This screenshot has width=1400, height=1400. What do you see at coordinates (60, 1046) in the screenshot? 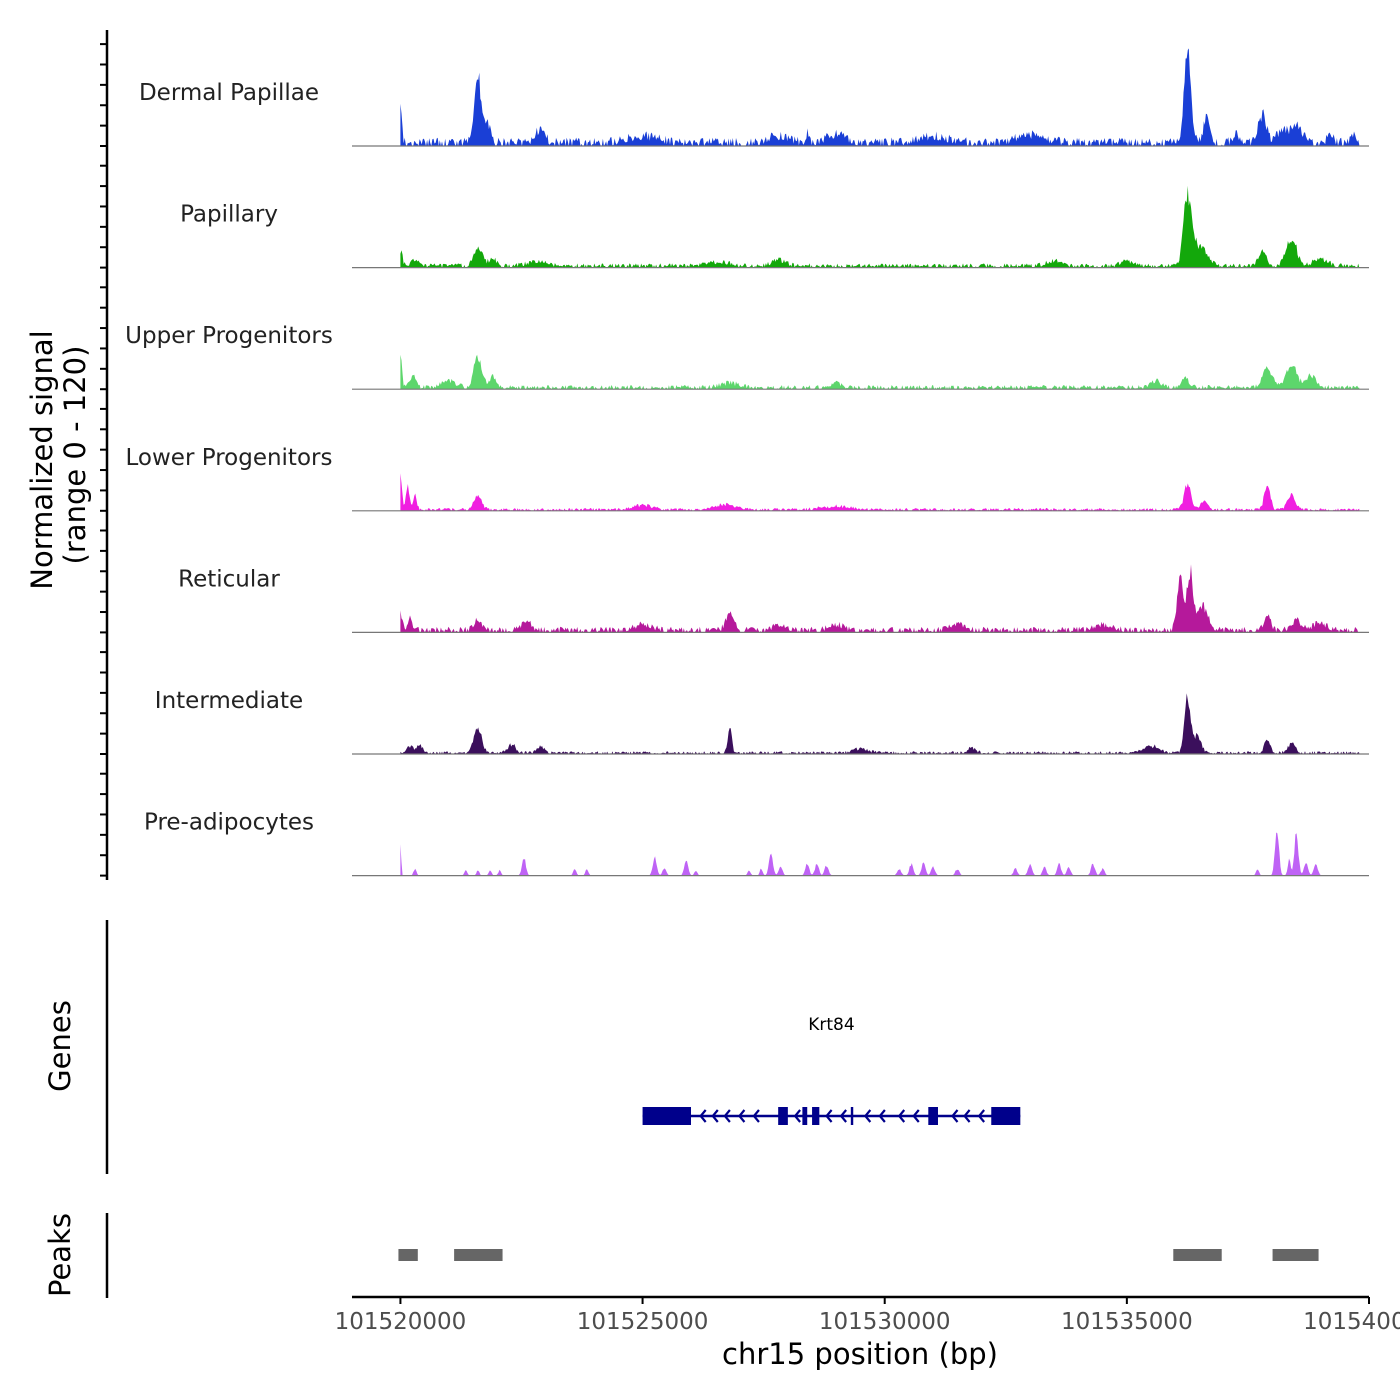
I see `genes-track-label: Genes` at bounding box center [60, 1046].